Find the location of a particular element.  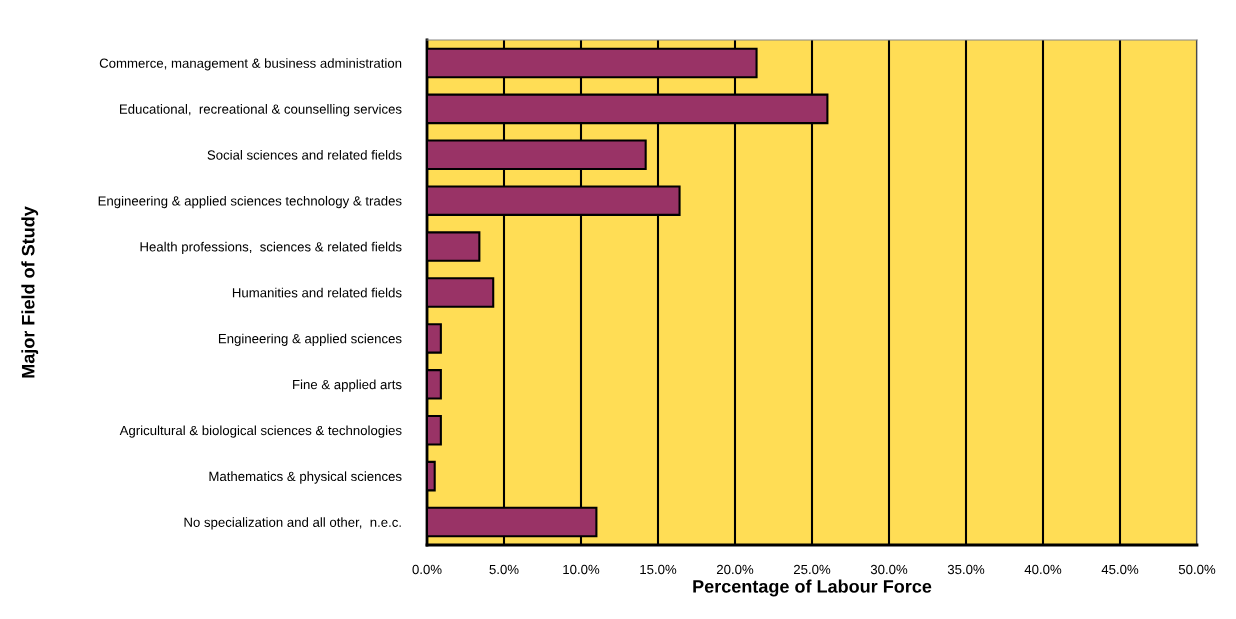

y-tick-label: Health professions, sciences & related fields is located at coordinates (271, 248).